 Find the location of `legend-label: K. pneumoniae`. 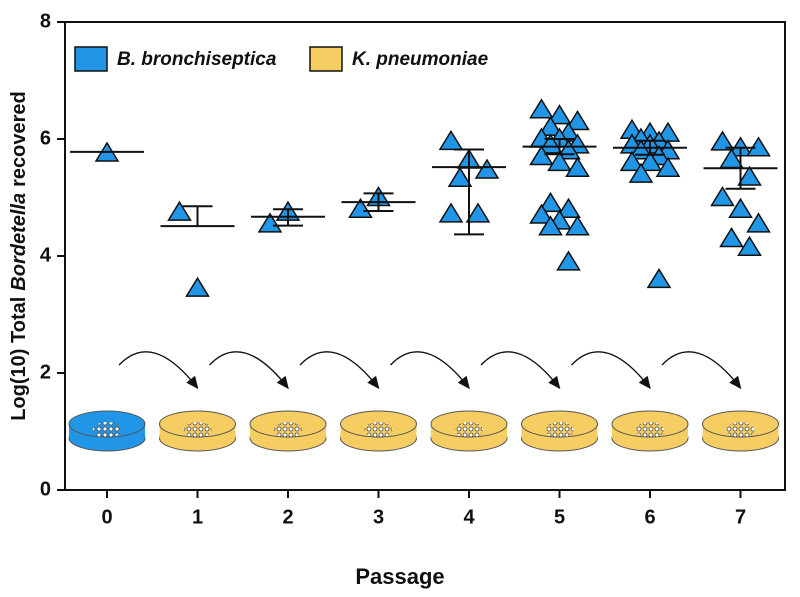

legend-label: K. pneumoniae is located at coordinates (420, 59).